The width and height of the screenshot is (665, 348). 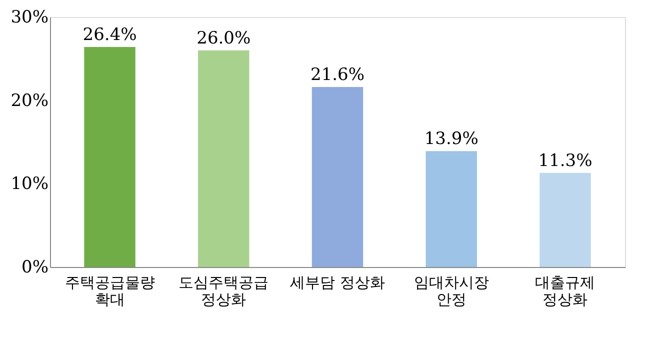 I want to click on y-tick-label: 10%, so click(x=29, y=184).